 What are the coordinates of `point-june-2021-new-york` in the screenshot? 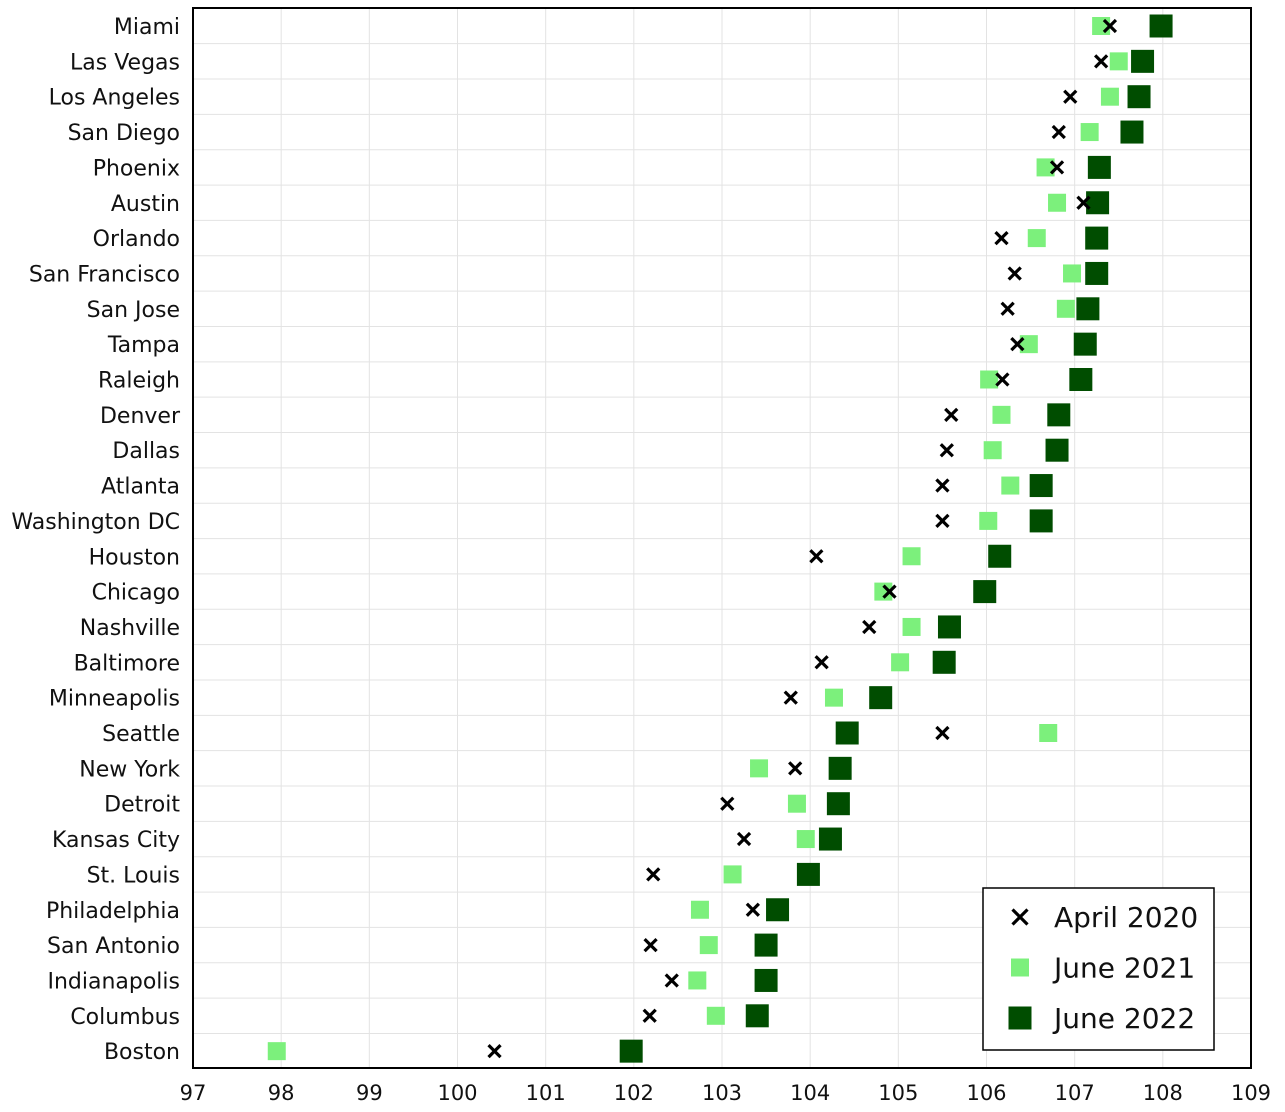 It's located at (759, 768).